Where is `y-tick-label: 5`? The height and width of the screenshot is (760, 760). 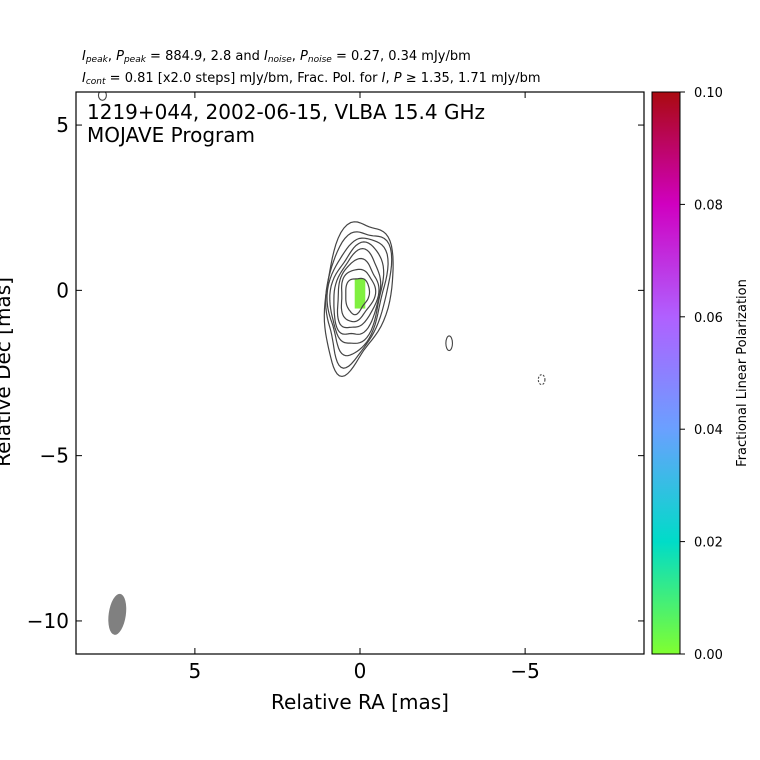 y-tick-label: 5 is located at coordinates (62, 125).